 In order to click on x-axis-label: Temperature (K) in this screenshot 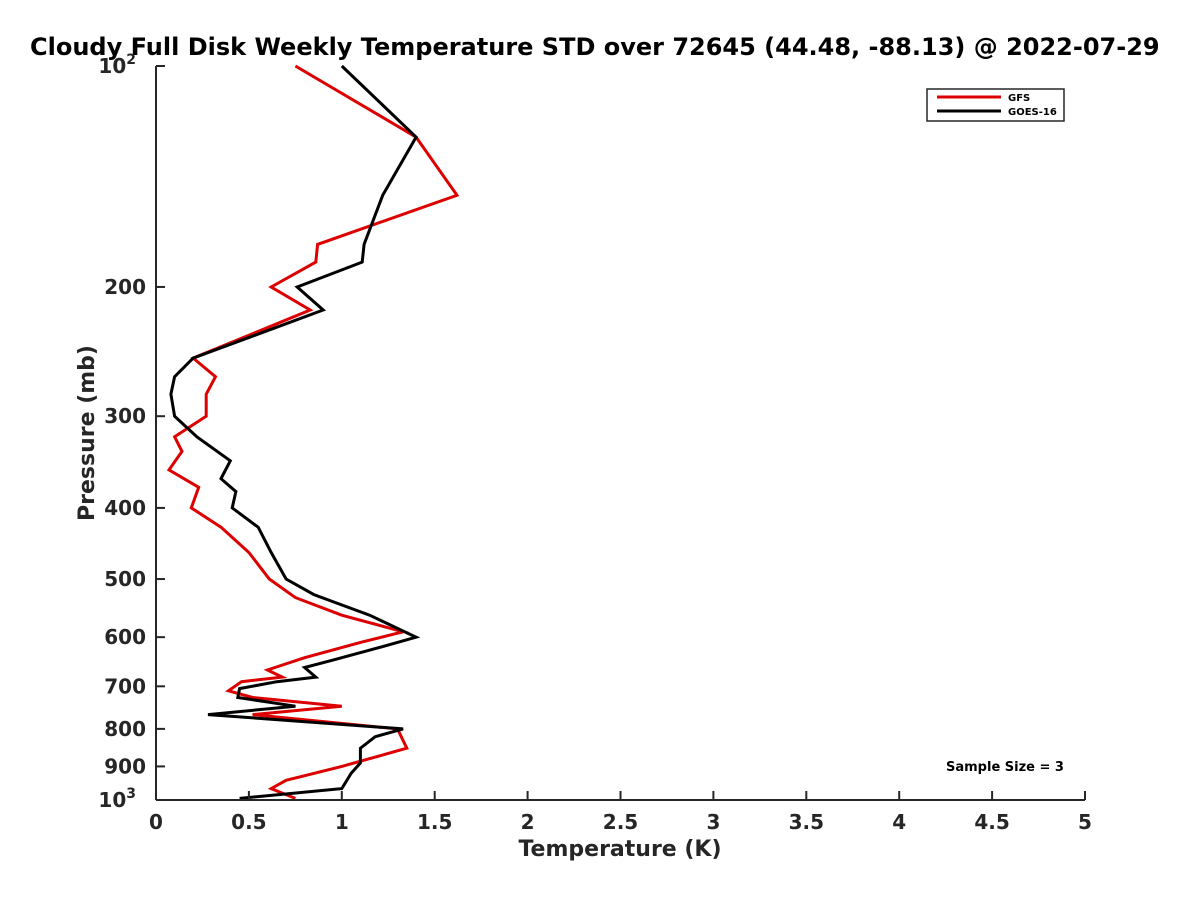, I will do `click(619, 849)`.